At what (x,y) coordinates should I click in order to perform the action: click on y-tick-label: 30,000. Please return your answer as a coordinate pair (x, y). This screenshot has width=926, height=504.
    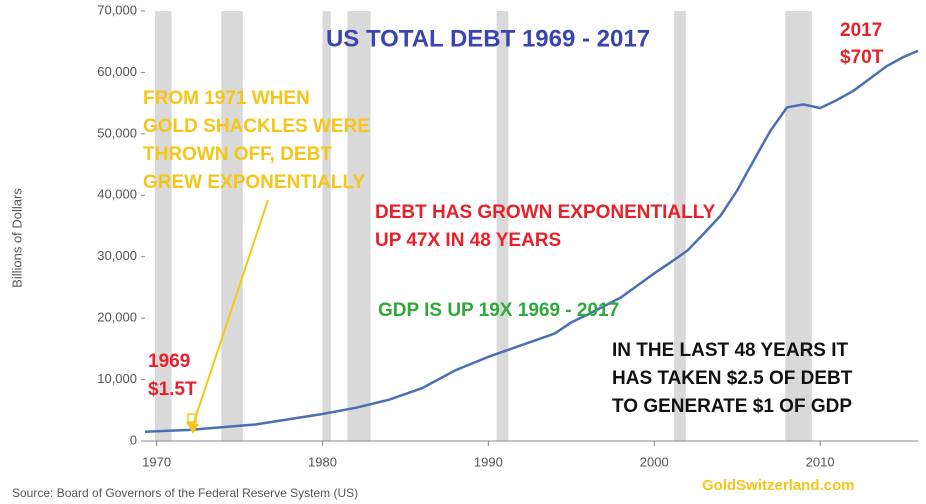
    Looking at the image, I should click on (117, 255).